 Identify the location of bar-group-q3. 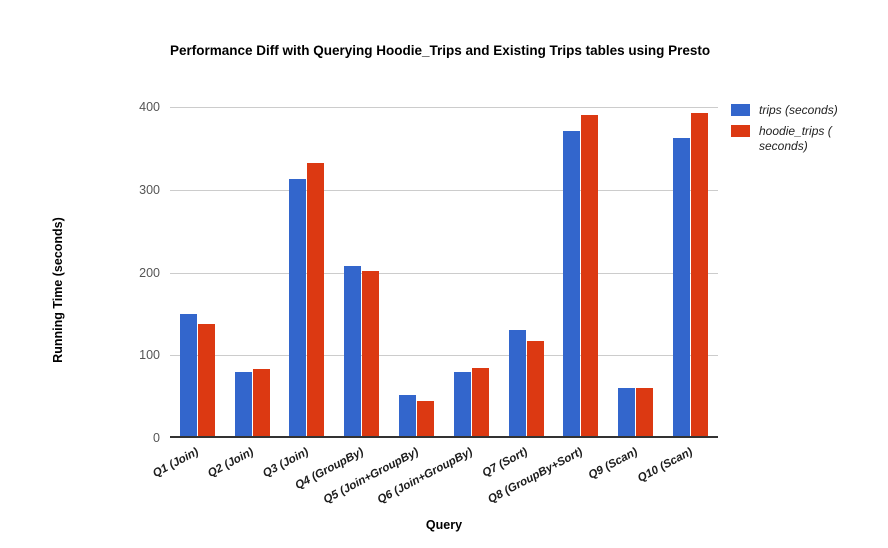
(307, 272).